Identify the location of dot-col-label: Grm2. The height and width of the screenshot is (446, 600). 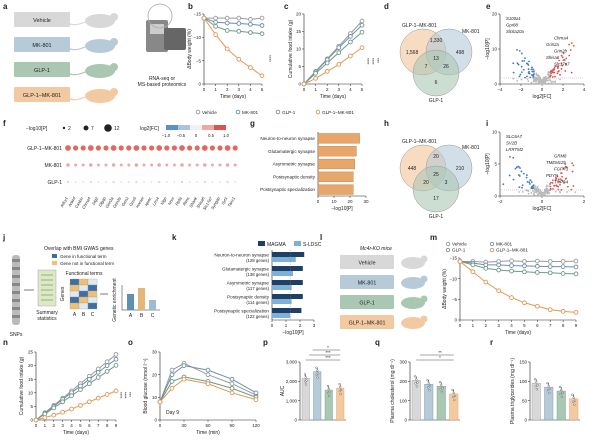
(125, 201).